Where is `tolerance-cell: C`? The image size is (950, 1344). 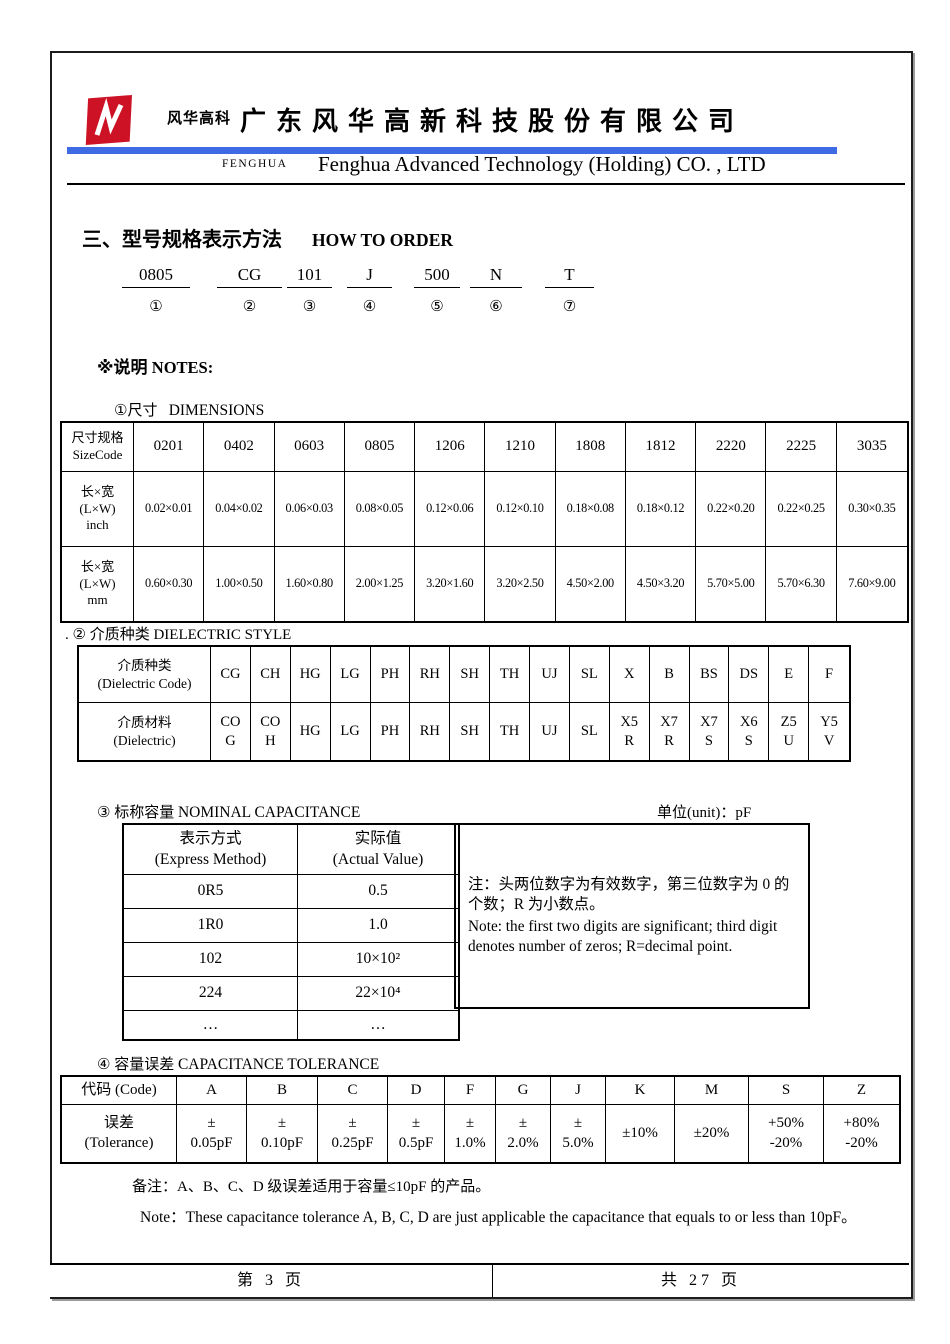 tolerance-cell: C is located at coordinates (353, 1091).